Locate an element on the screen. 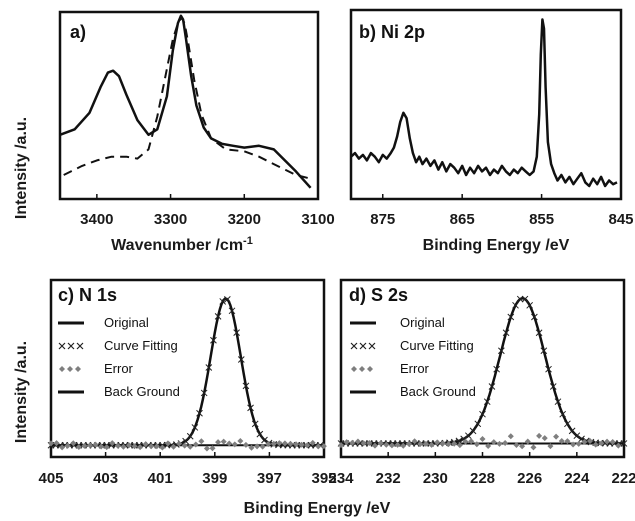 The width and height of the screenshot is (635, 521). panel-d-original-line is located at coordinates (482, 371).